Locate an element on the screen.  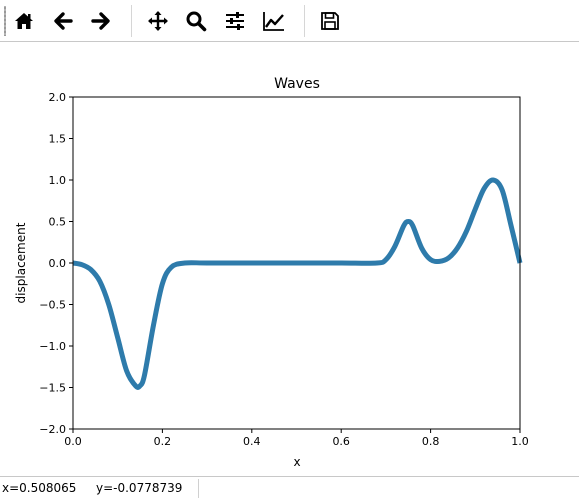
y-tick-label: −0.5 is located at coordinates (52, 305).